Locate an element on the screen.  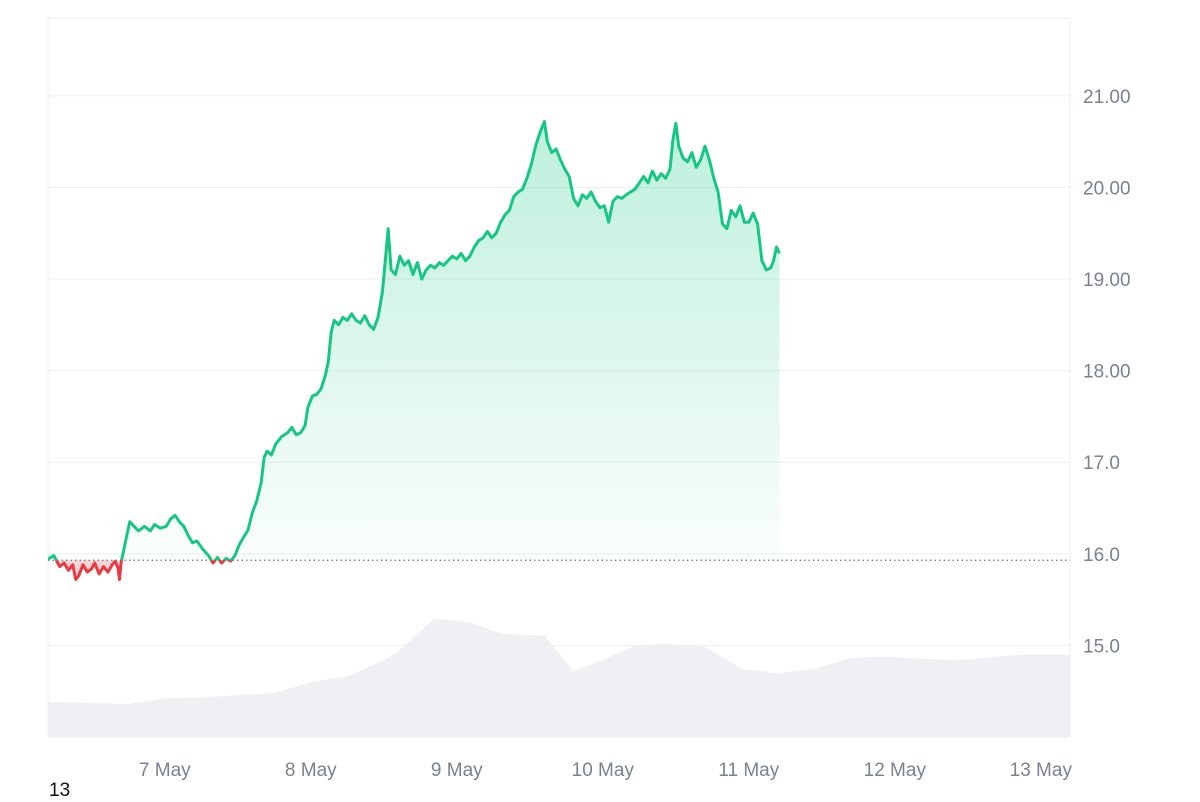
y-axis: 21.00 20.00 19.00 18.00 17.0 16.0 15.0 is located at coordinates (1107, 372).